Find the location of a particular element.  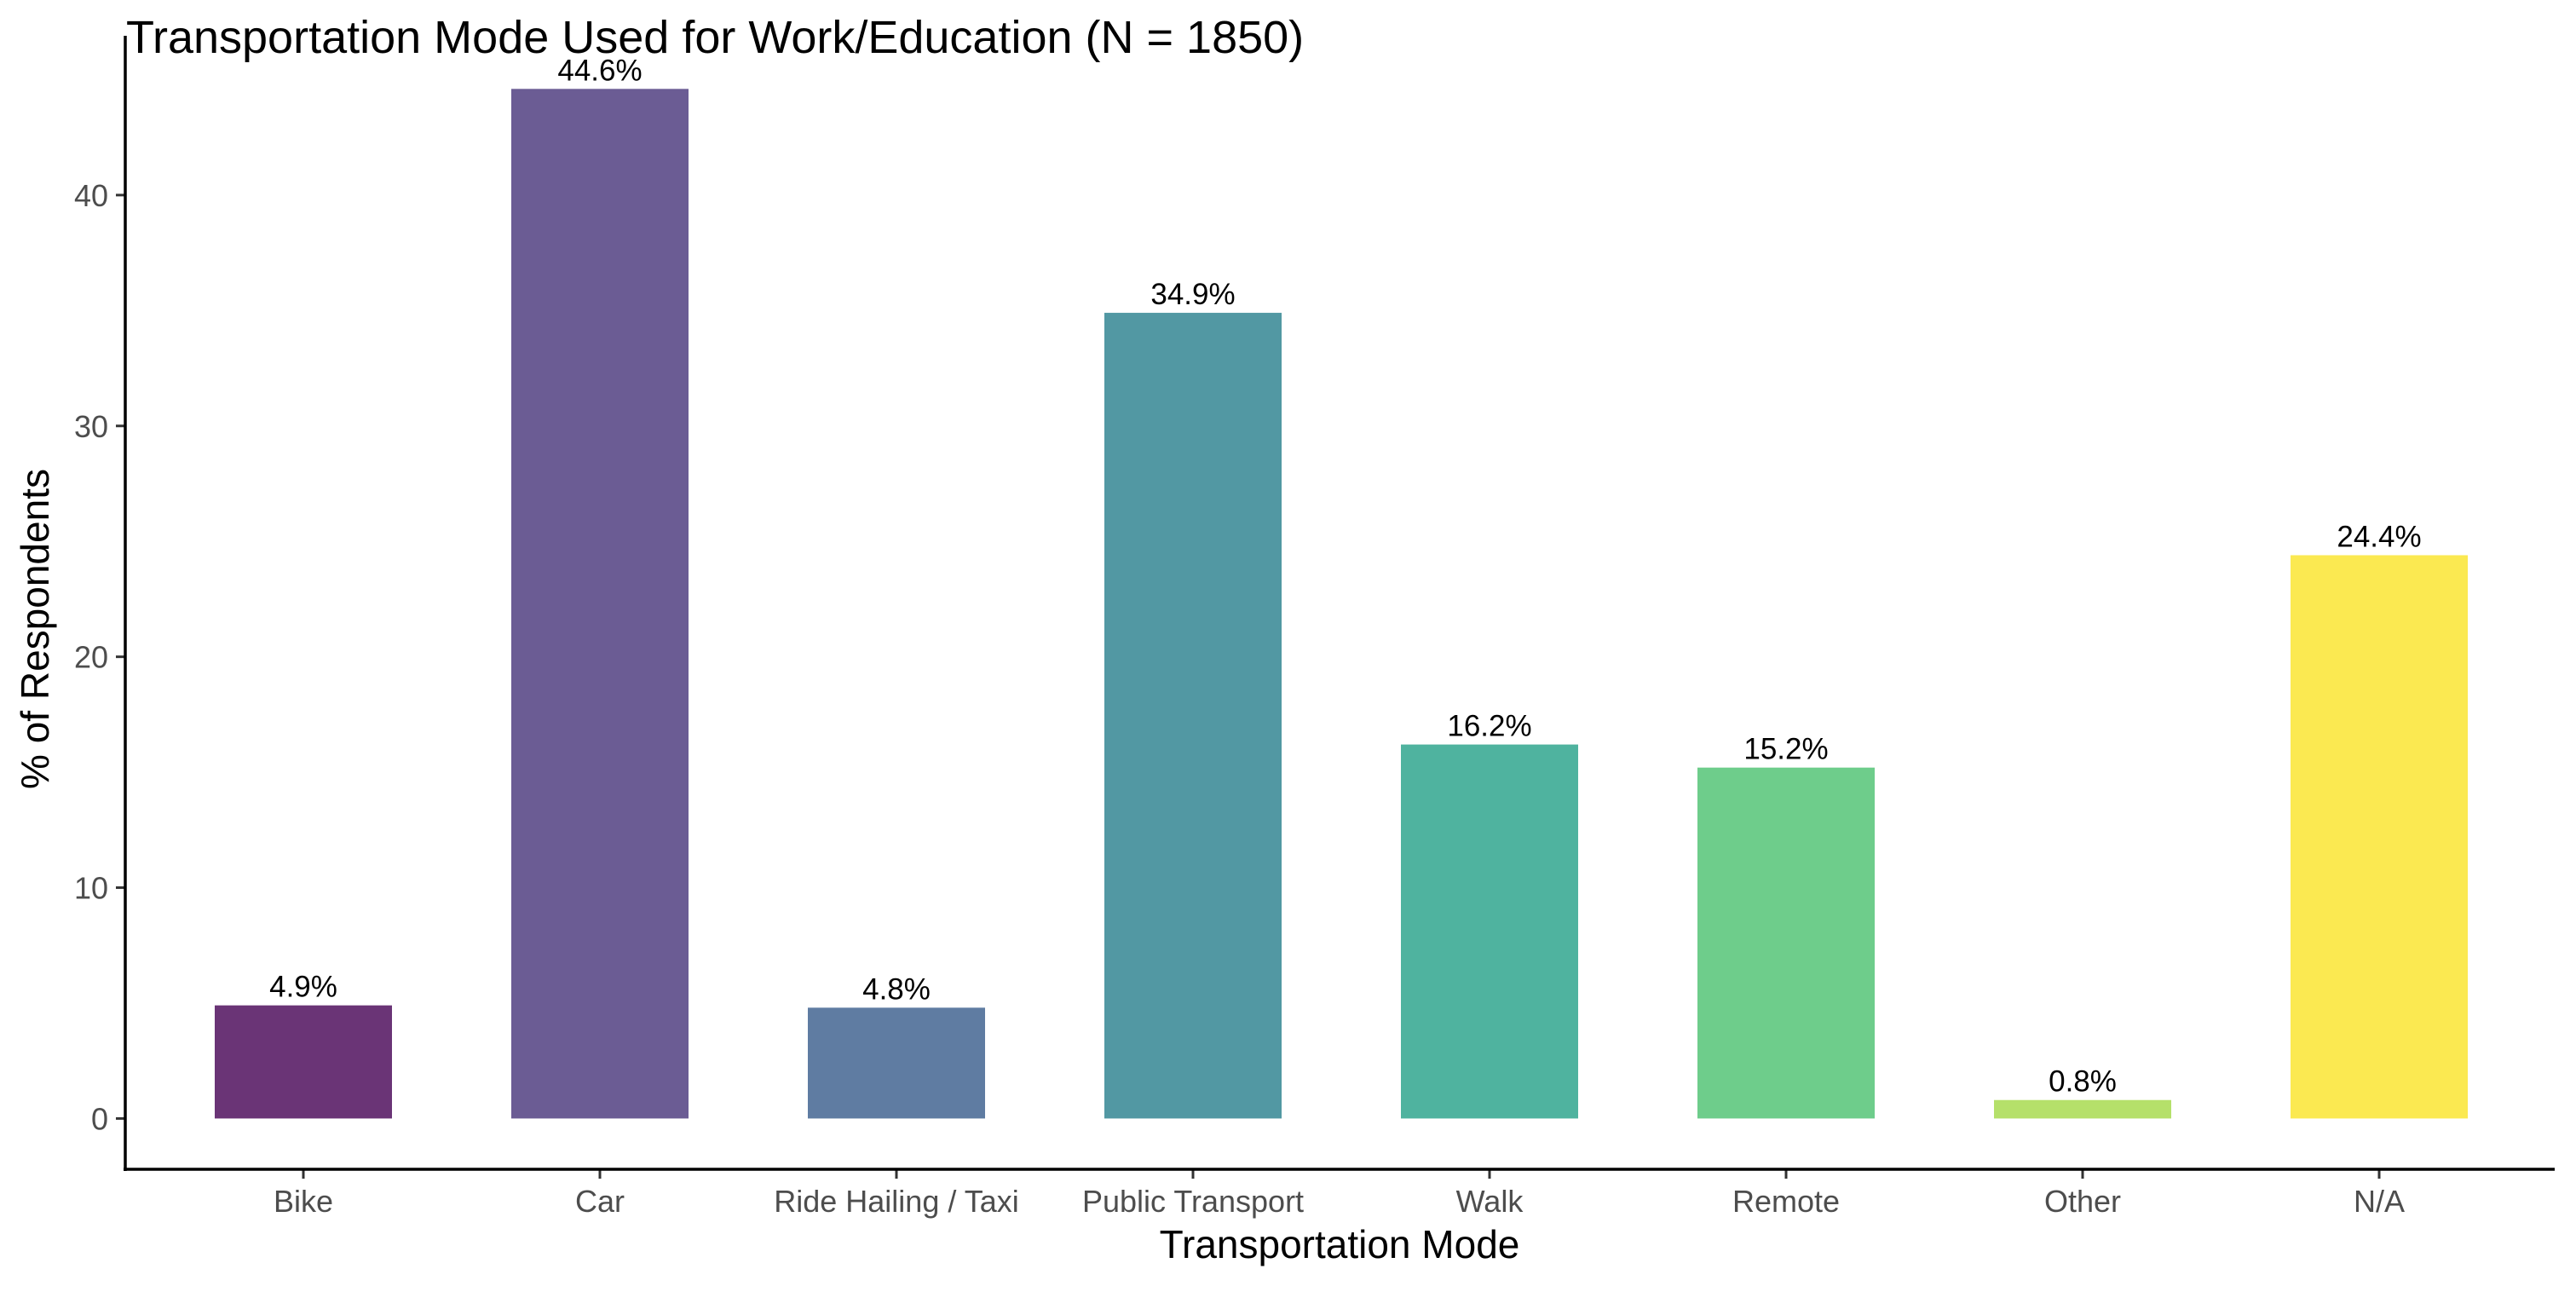

x-tick-label: N/A is located at coordinates (2379, 1201).